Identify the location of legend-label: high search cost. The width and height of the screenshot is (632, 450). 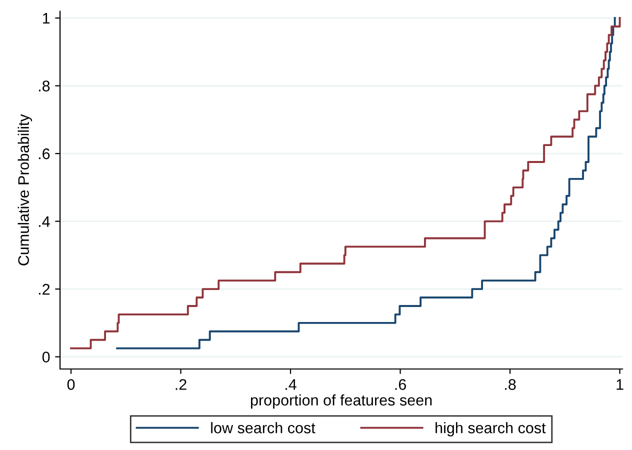
(491, 429).